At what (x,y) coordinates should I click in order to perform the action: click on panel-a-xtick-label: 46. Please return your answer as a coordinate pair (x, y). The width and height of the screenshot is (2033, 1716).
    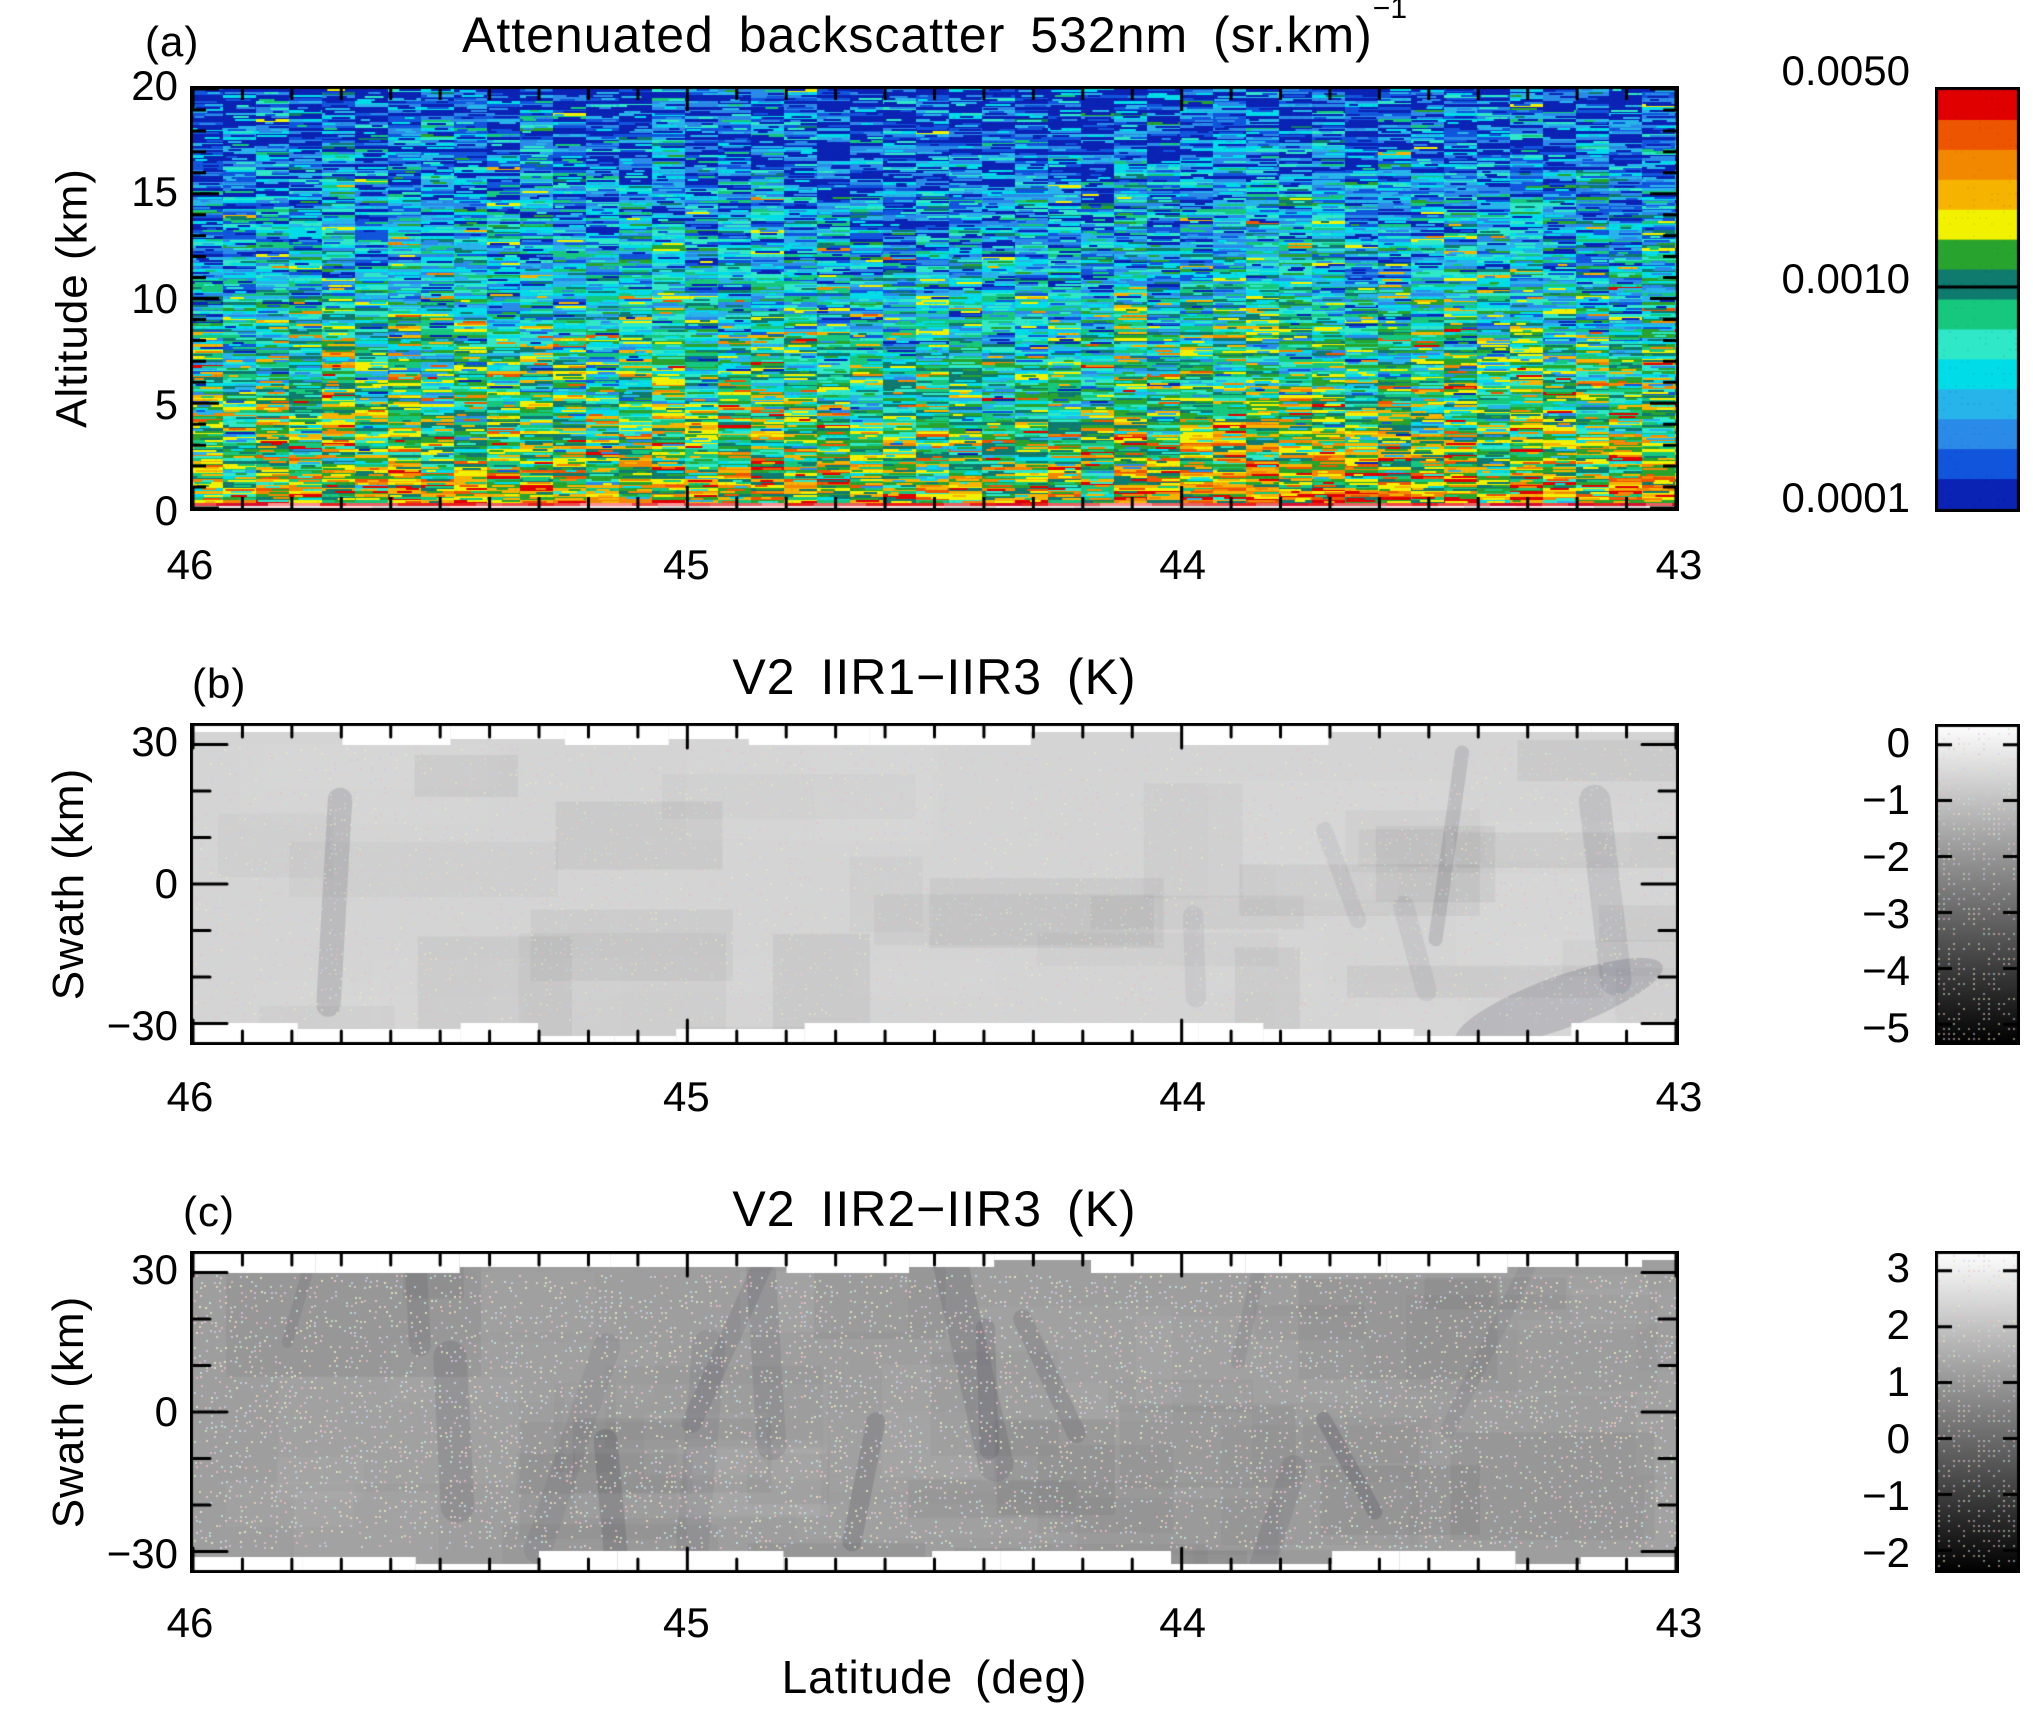
    Looking at the image, I should click on (190, 564).